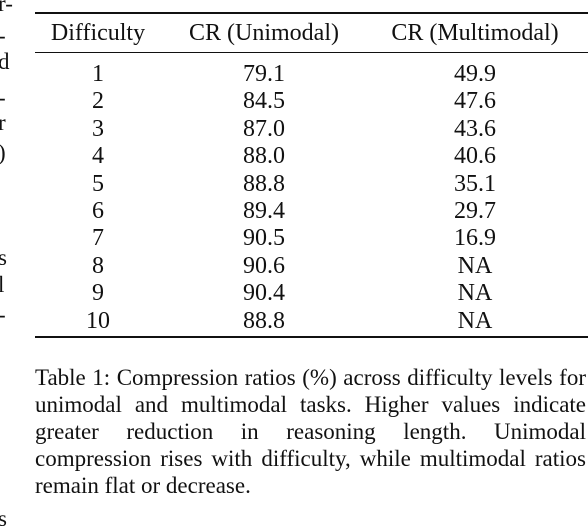 This screenshot has width=588, height=531. Describe the element at coordinates (98, 33) in the screenshot. I see `header-cell: Difficulty` at that location.